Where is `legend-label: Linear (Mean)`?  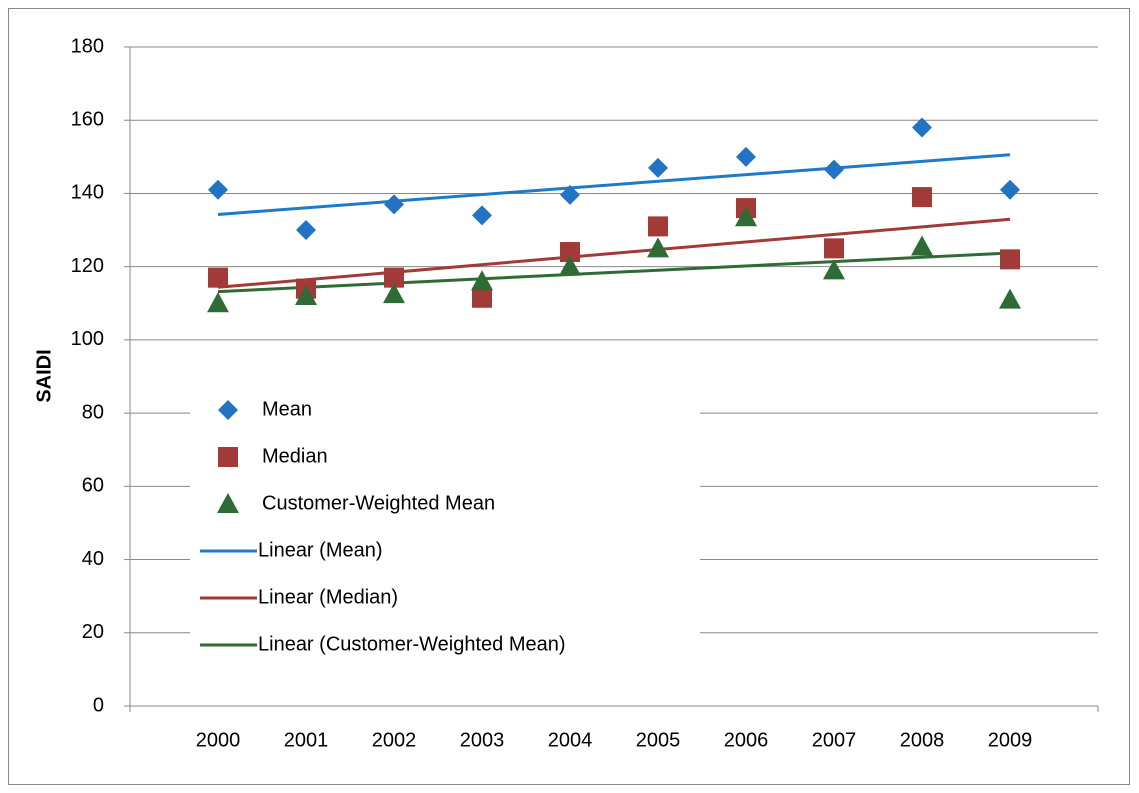
legend-label: Linear (Mean) is located at coordinates (320, 550).